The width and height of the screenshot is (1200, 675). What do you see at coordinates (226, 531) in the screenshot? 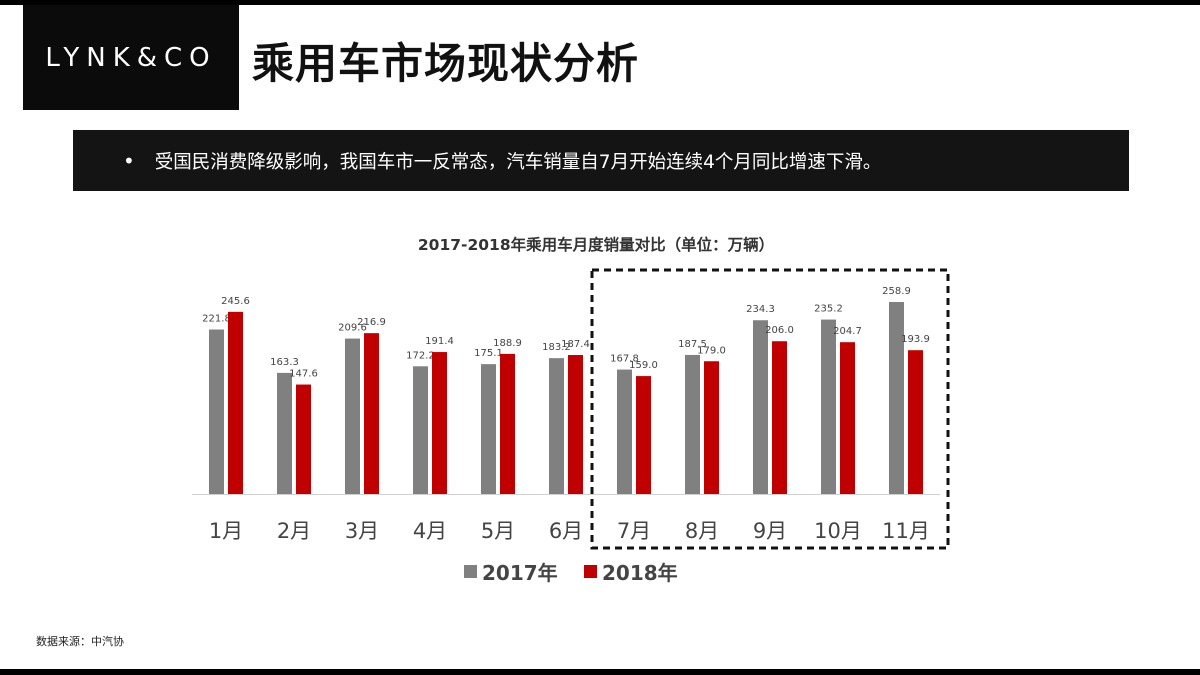
I see `x-tick-label-1: 1月` at bounding box center [226, 531].